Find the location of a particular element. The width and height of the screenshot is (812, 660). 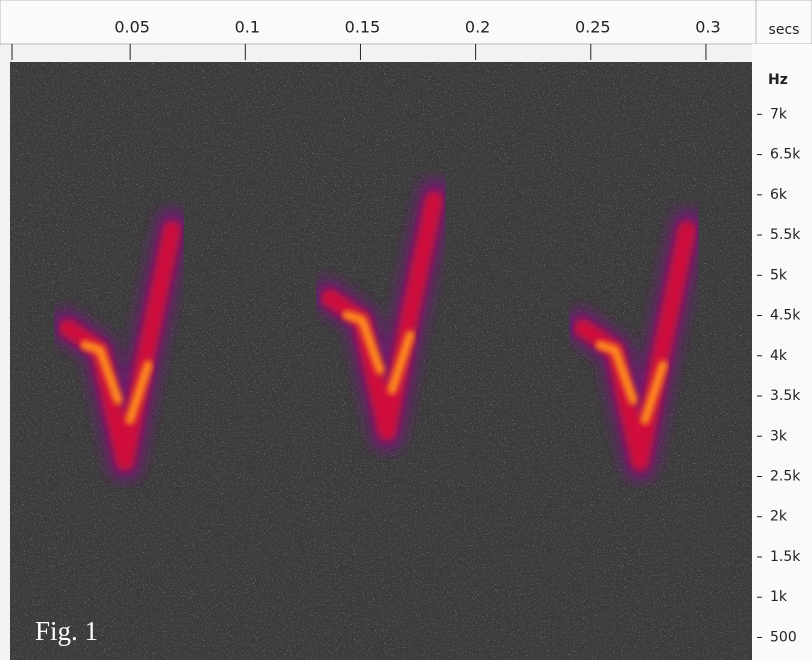

y-tick-label: 1.5k is located at coordinates (785, 557).